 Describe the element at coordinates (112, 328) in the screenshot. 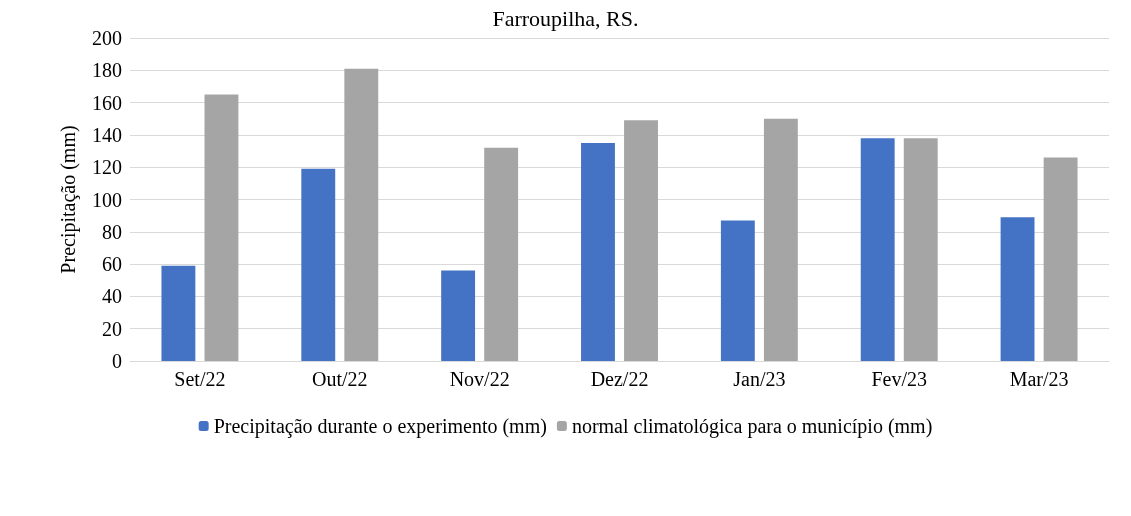

I see `y-tick-label: 20` at that location.